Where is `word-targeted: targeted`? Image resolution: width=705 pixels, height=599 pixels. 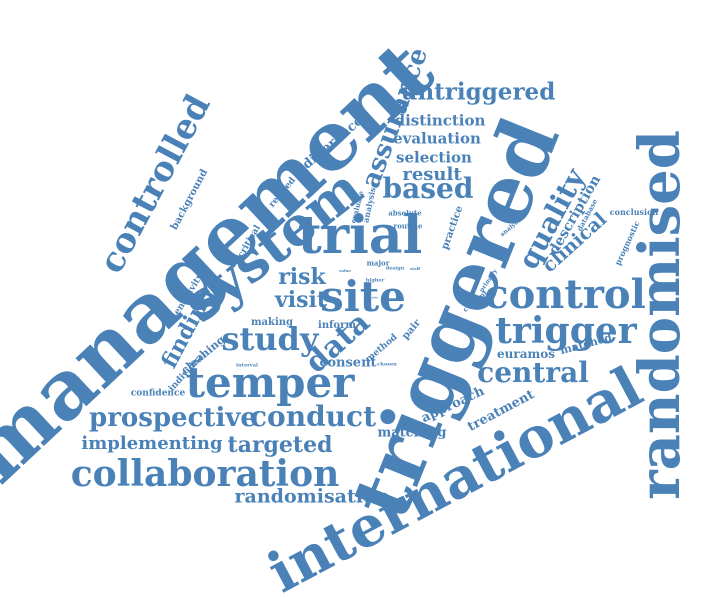 word-targeted: targeted is located at coordinates (280, 445).